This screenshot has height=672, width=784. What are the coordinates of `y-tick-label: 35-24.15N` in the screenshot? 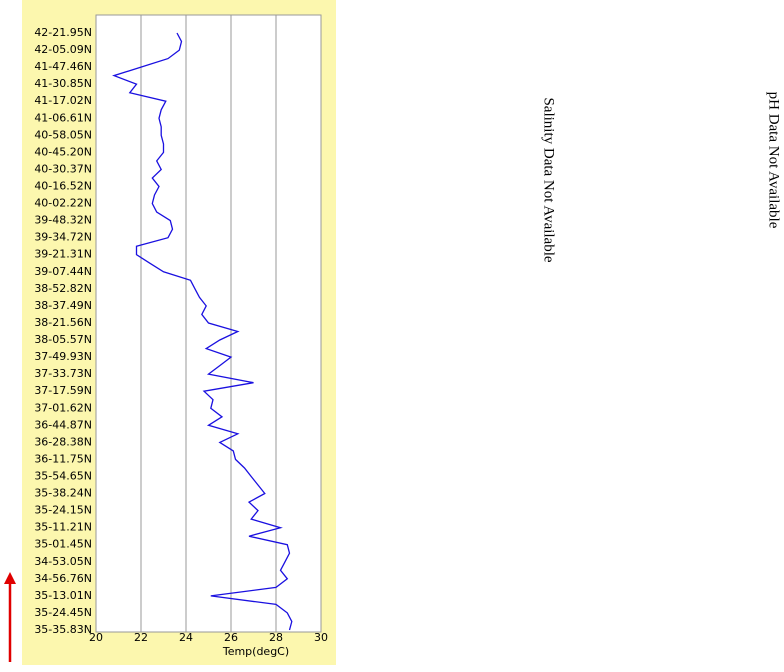 It's located at (63, 510).